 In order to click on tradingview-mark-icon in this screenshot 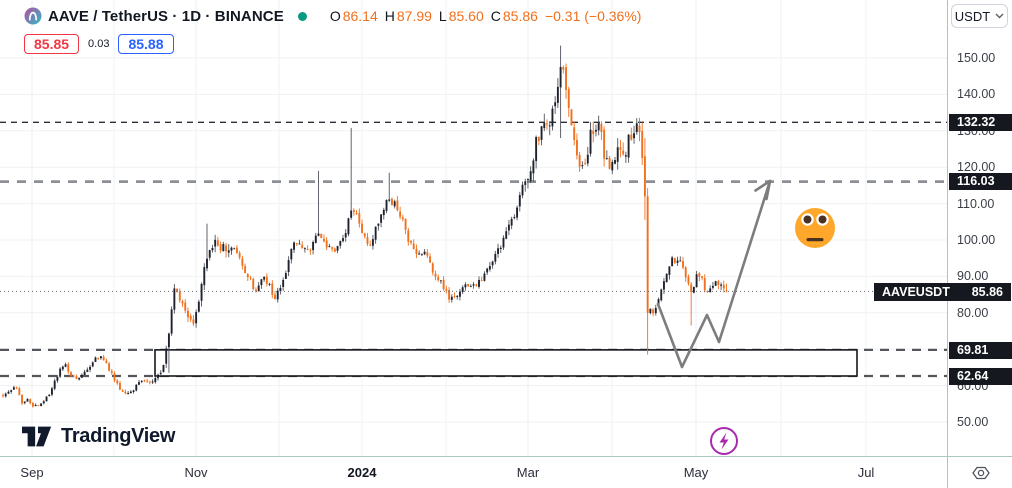, I will do `click(37, 436)`.